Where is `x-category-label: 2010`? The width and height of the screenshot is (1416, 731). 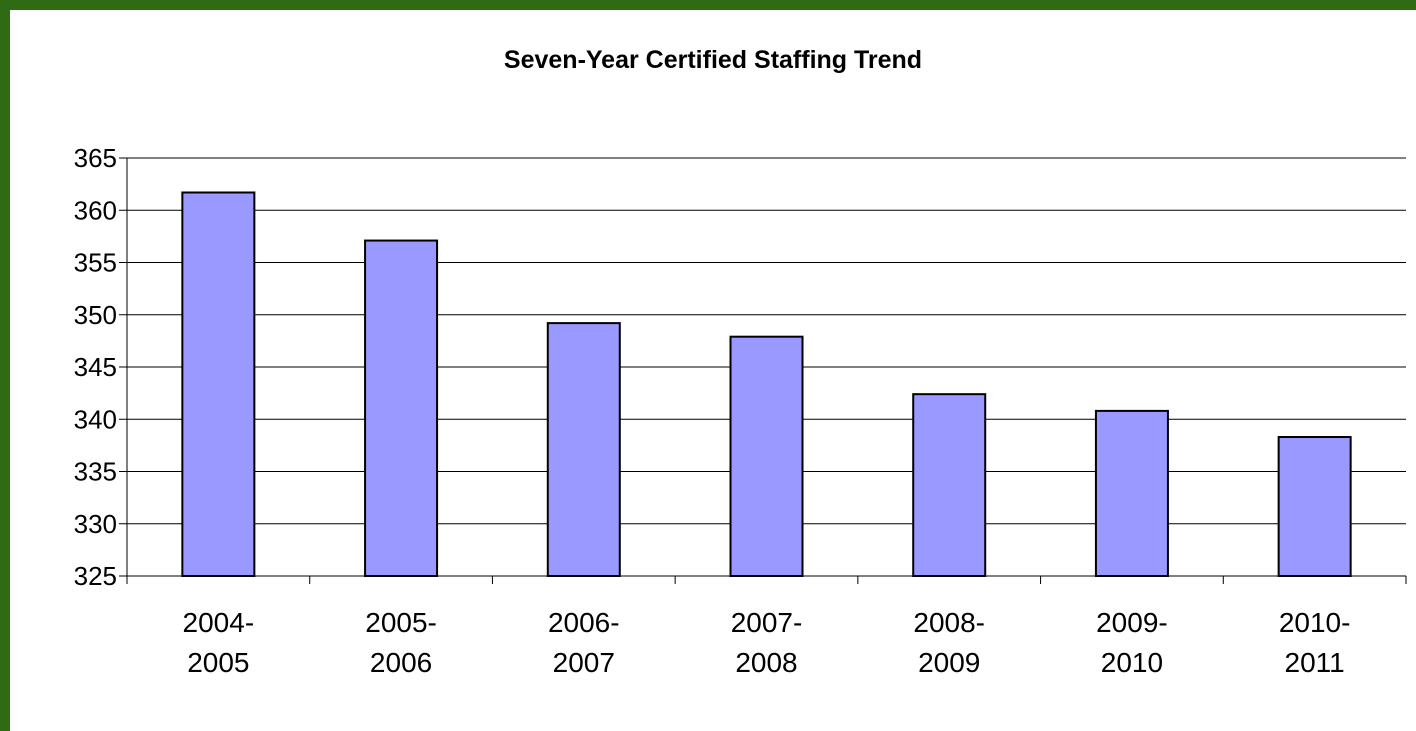 x-category-label: 2010 is located at coordinates (1132, 662).